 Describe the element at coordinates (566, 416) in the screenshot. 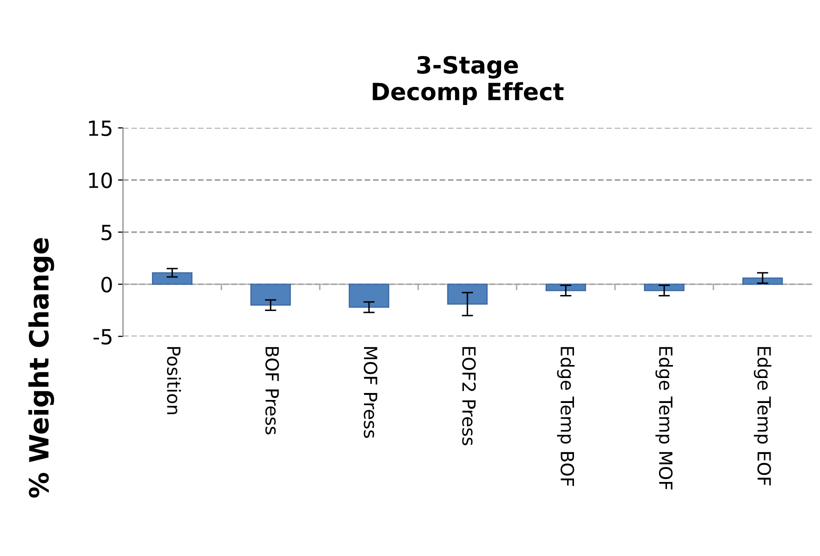

I see `x-tick-label: Edge Temp BOF` at that location.